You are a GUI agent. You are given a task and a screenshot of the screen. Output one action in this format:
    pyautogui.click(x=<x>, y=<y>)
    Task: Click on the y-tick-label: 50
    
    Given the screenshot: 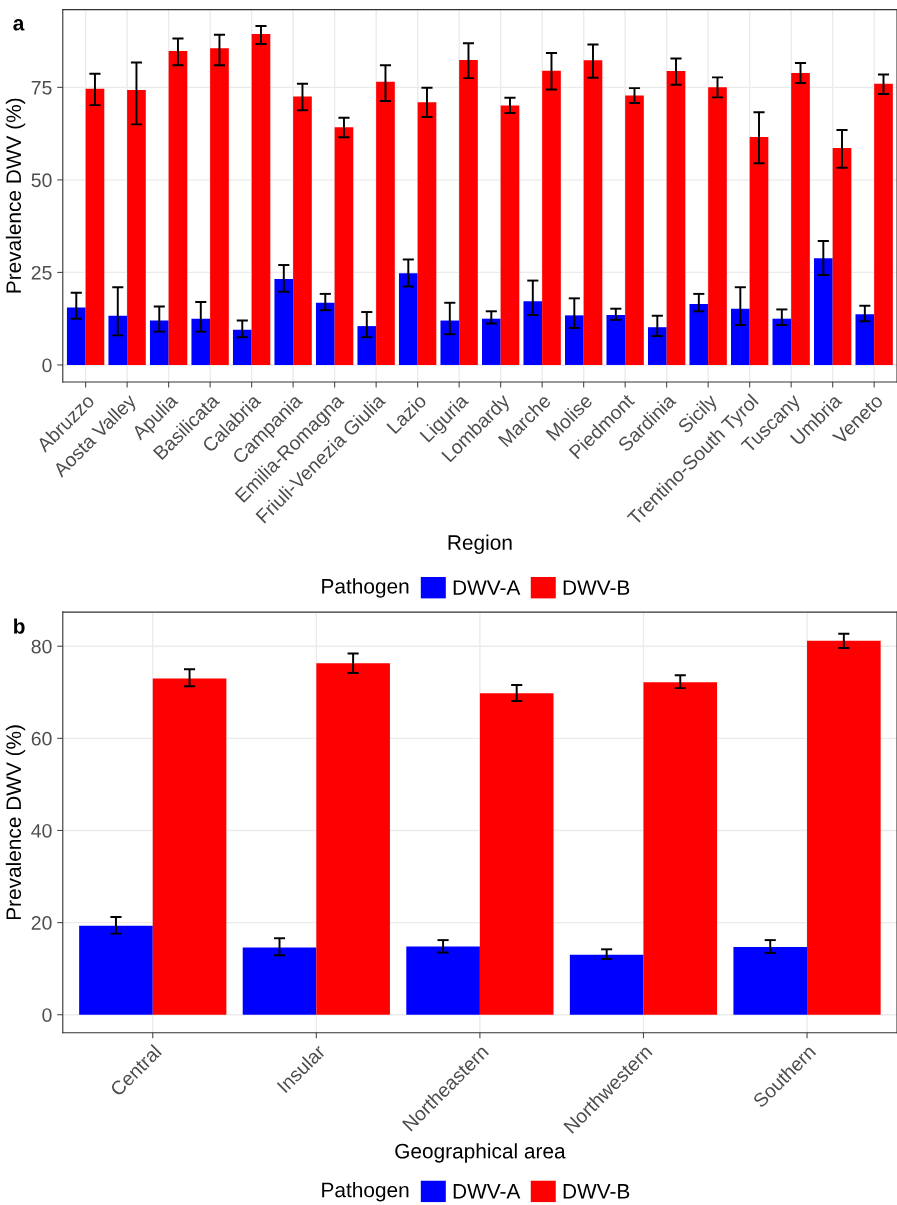 What is the action you would take?
    pyautogui.click(x=41, y=180)
    